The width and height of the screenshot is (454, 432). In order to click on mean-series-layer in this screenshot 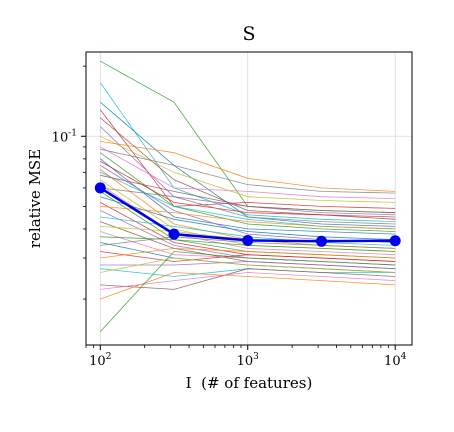, I will do `click(247, 214)`.